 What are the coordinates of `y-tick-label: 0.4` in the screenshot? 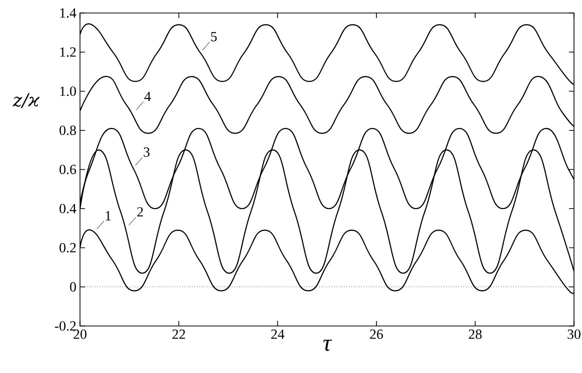 It's located at (68, 209).